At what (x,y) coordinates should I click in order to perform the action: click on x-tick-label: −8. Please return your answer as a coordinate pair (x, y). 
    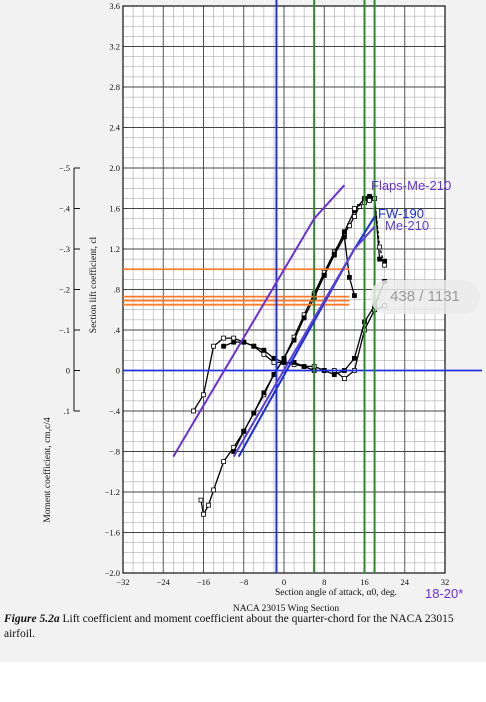
    Looking at the image, I should click on (243, 582).